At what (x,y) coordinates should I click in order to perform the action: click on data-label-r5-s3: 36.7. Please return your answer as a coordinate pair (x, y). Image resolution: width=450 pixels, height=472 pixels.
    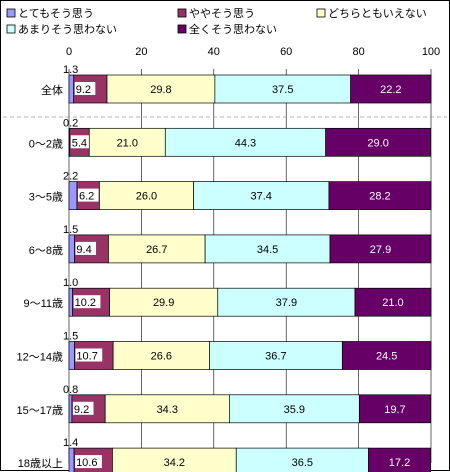
    Looking at the image, I should click on (275, 357).